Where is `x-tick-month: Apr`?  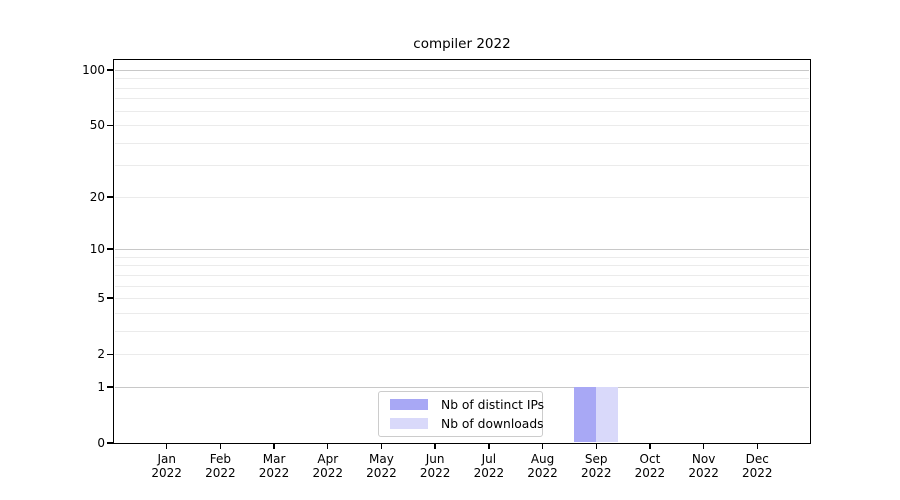
x-tick-month: Apr is located at coordinates (328, 459).